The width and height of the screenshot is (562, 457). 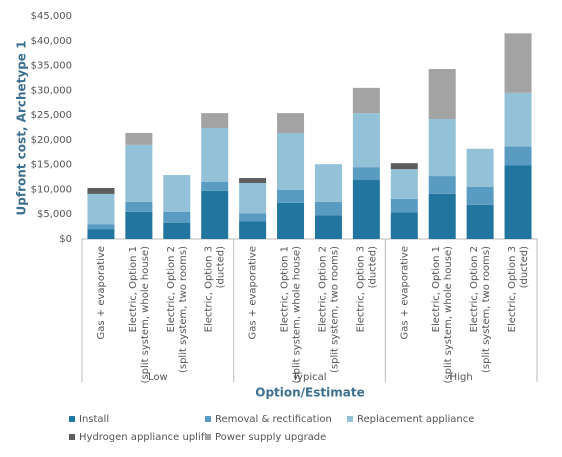 I want to click on group-label: Typical, so click(x=309, y=377).